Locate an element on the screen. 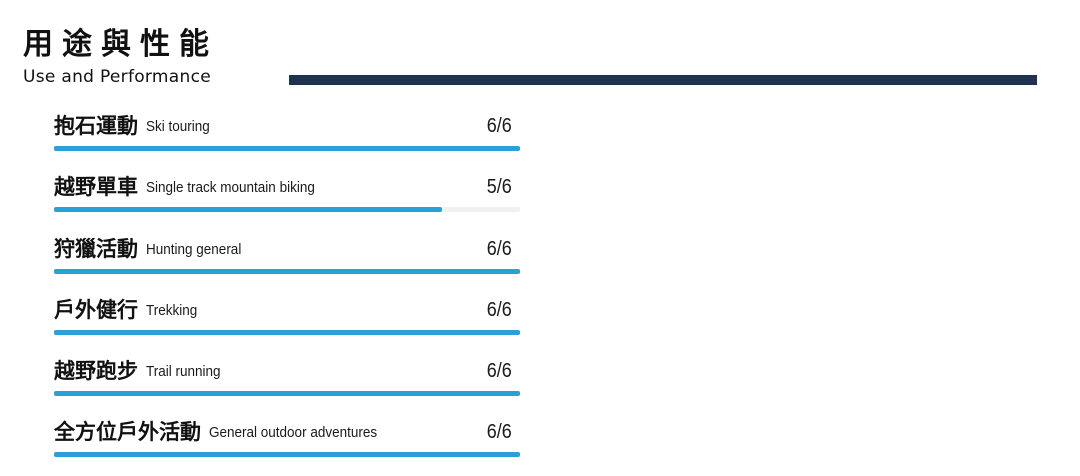 The width and height of the screenshot is (1080, 476). activity-label-en: Single track mountain biking is located at coordinates (230, 188).